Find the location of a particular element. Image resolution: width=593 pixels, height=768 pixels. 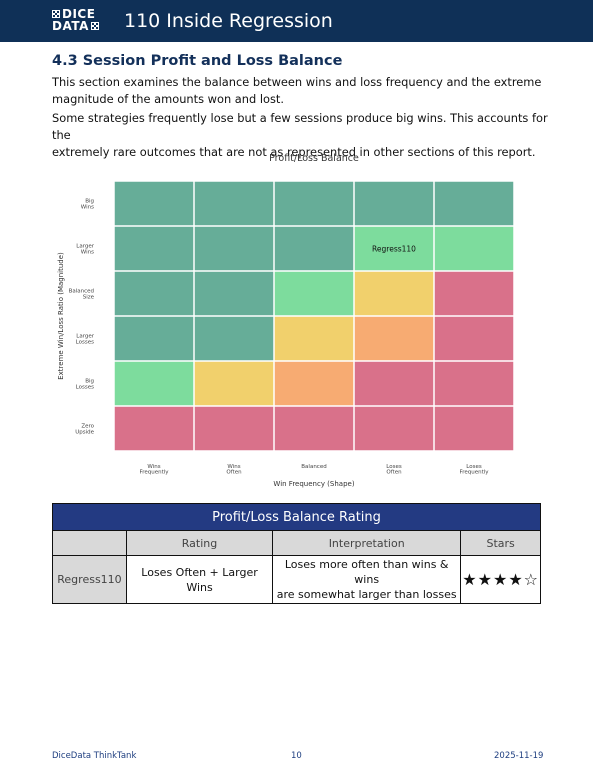

heatmap-cell-r4-c1 is located at coordinates (234, 383).